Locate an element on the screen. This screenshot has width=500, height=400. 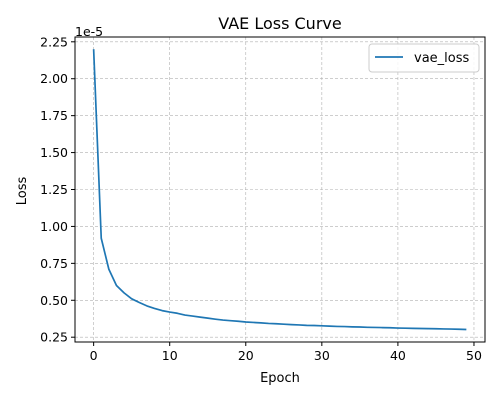
x-tick-label: 40 is located at coordinates (398, 355).